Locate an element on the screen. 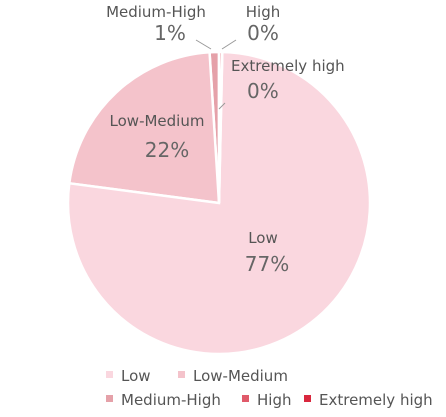 The width and height of the screenshot is (446, 417). slice-value-extremely-high: 0% is located at coordinates (263, 91).